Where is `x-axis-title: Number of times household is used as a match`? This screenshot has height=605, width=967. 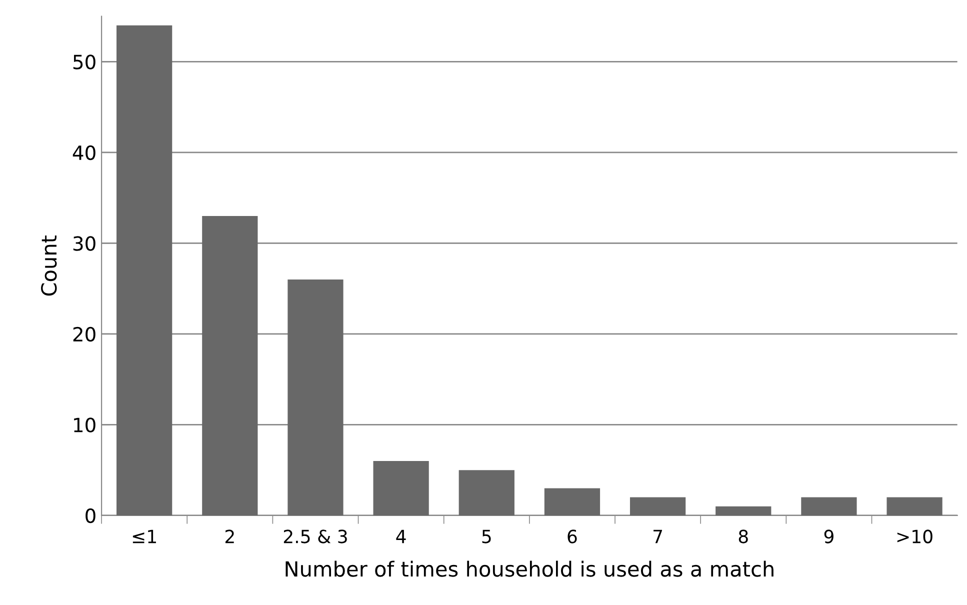 x-axis-title: Number of times household is used as a match is located at coordinates (530, 568).